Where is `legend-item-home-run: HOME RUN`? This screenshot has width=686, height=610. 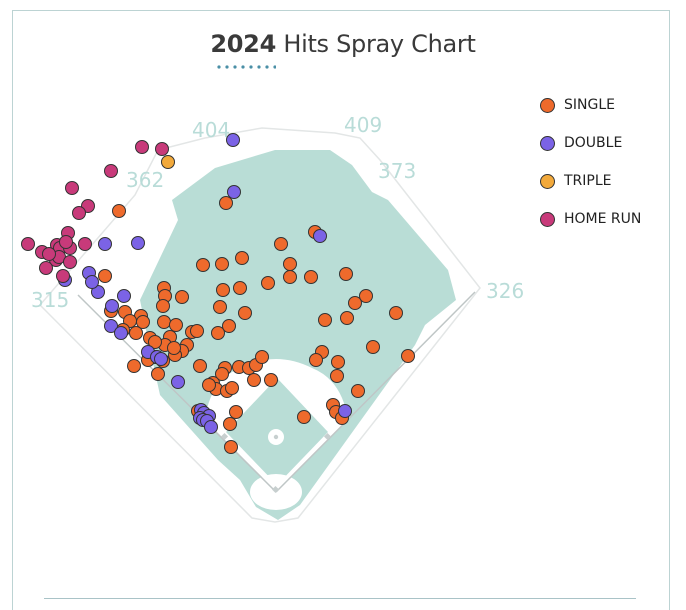
legend-item-home-run: HOME RUN is located at coordinates (590, 219).